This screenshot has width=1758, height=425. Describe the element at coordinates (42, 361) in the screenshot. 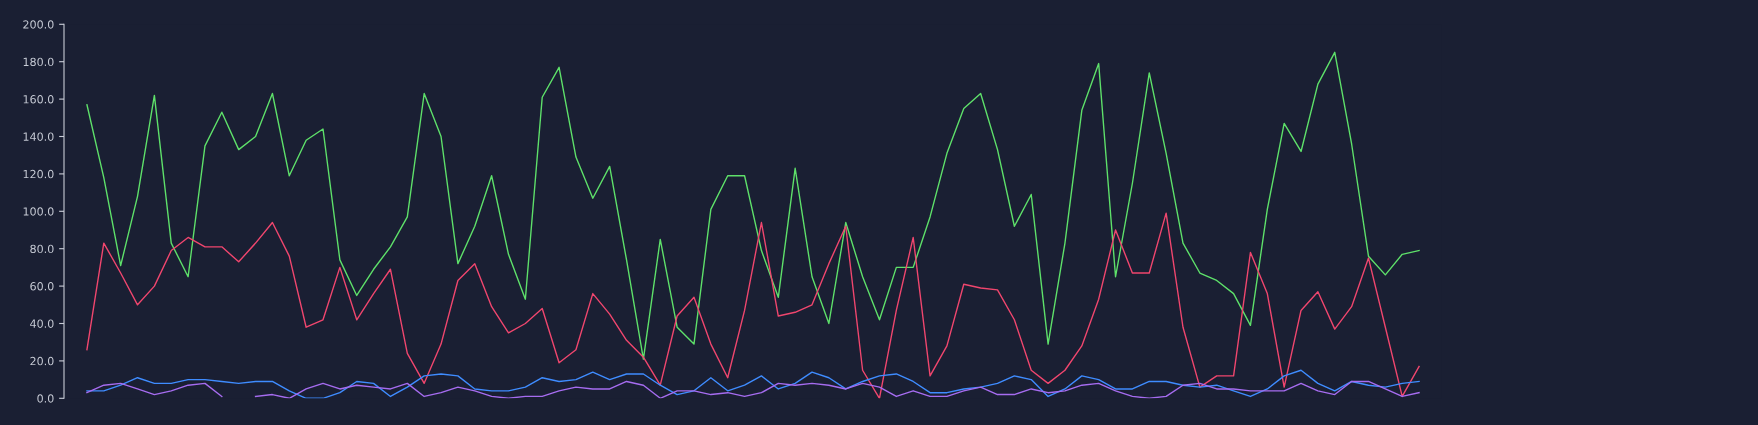

I see `y-tick-label: 20.0` at that location.